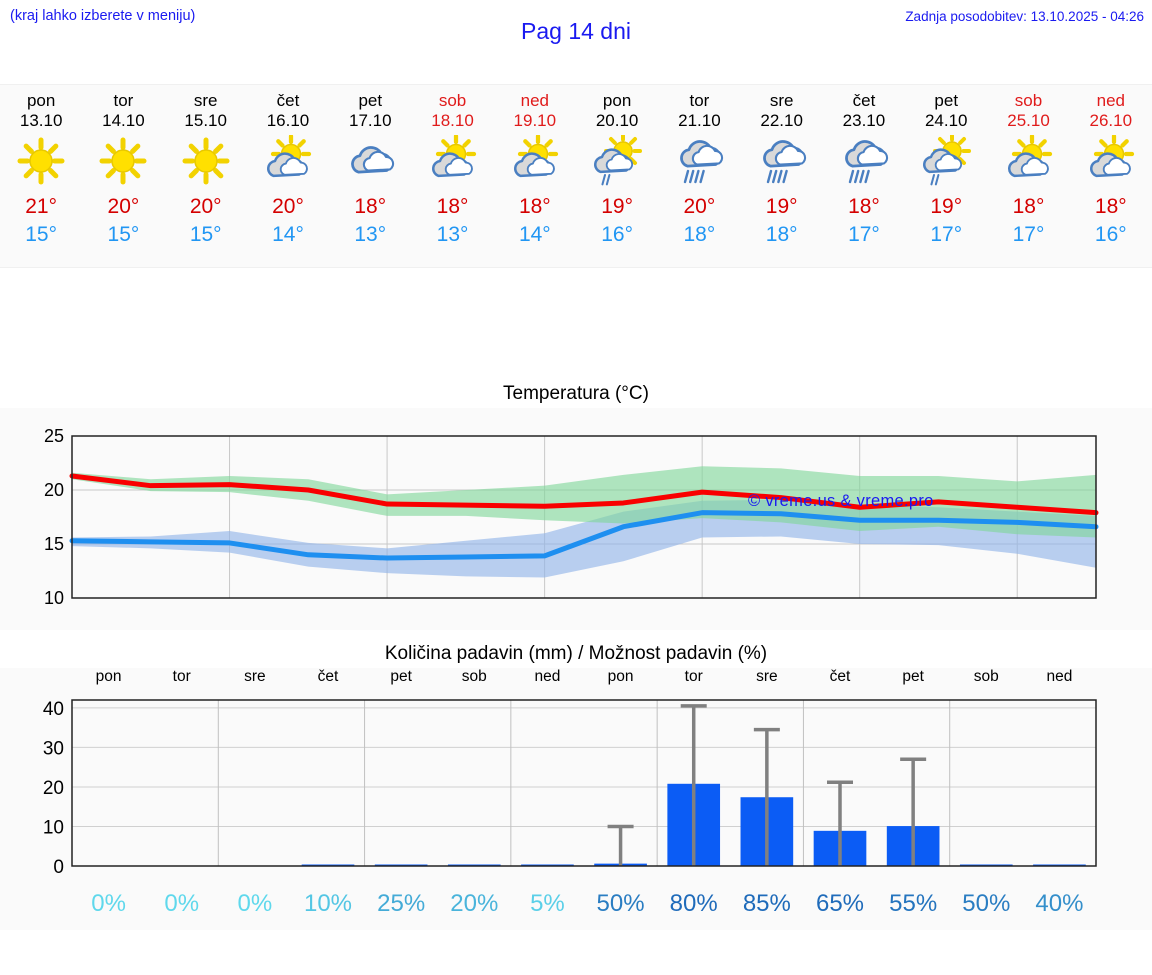 The height and width of the screenshot is (975, 1152). Describe the element at coordinates (617, 120) in the screenshot. I see `day-date: 20.10` at that location.